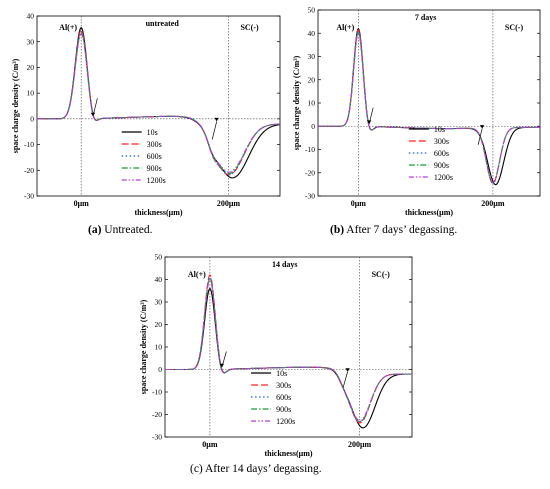 This screenshot has height=489, width=550. I want to click on panel-title: 7 days, so click(426, 17).